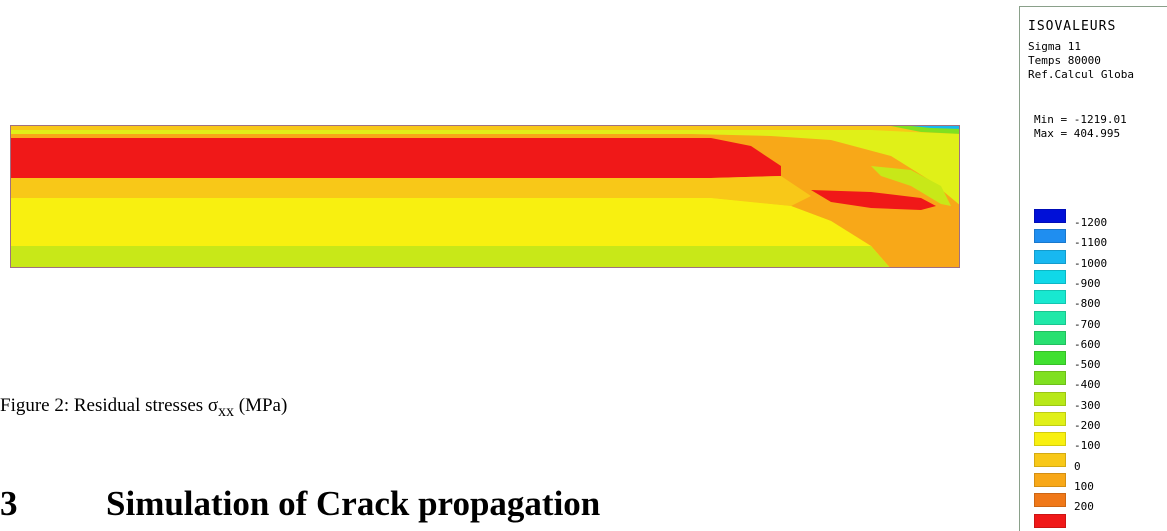 This screenshot has height=531, width=1167. What do you see at coordinates (1087, 324) in the screenshot?
I see `legend-level-label: -700` at bounding box center [1087, 324].